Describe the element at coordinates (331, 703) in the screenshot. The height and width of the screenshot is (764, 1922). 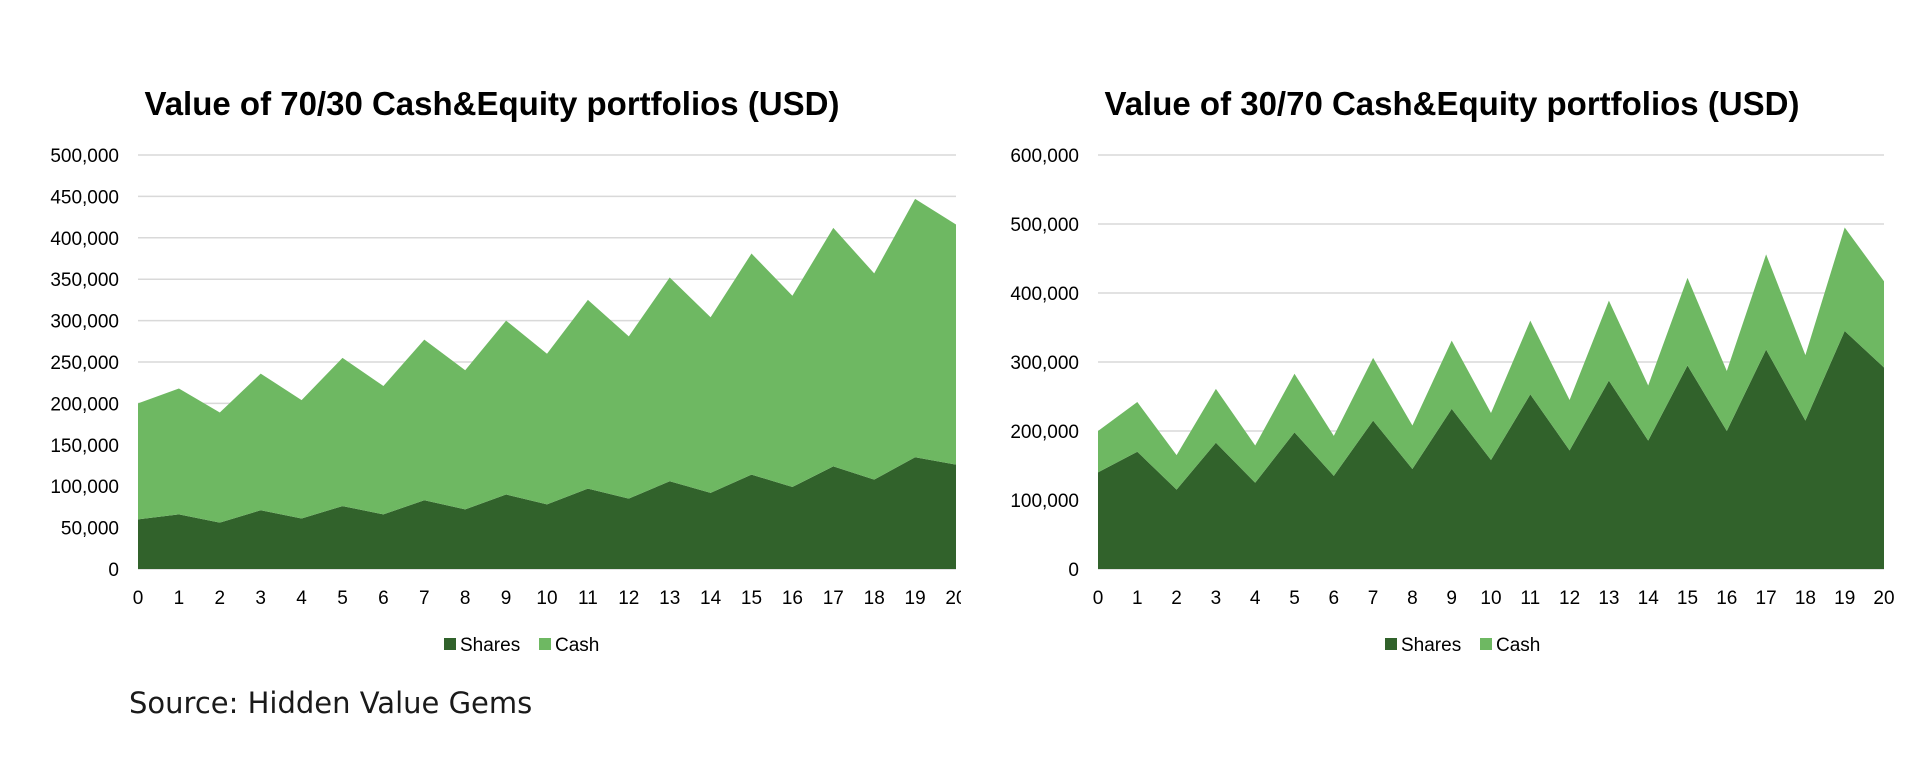
I see `source-note: Source: Hidden Value Gems` at that location.